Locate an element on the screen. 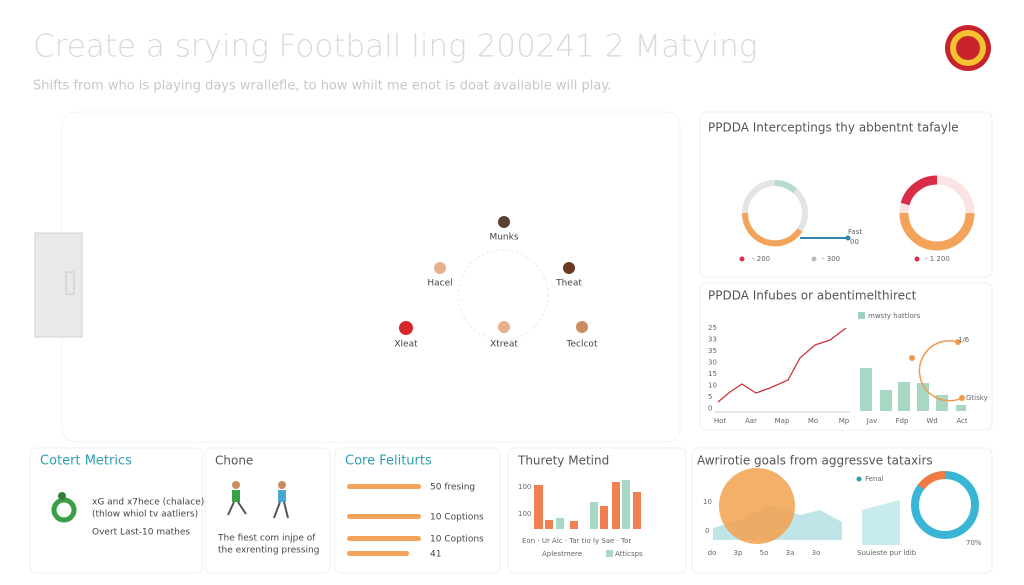 The image size is (1024, 585). bar-label: 50 fresing is located at coordinates (452, 488).